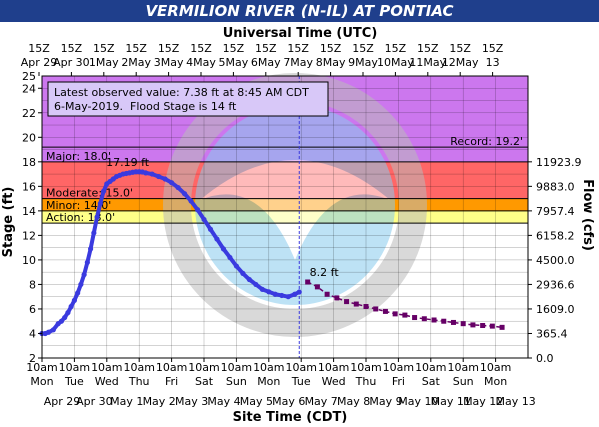 The height and width of the screenshot is (427, 599). What do you see at coordinates (201, 62) in the screenshot?
I see `top-tick-date: 4May` at bounding box center [201, 62].